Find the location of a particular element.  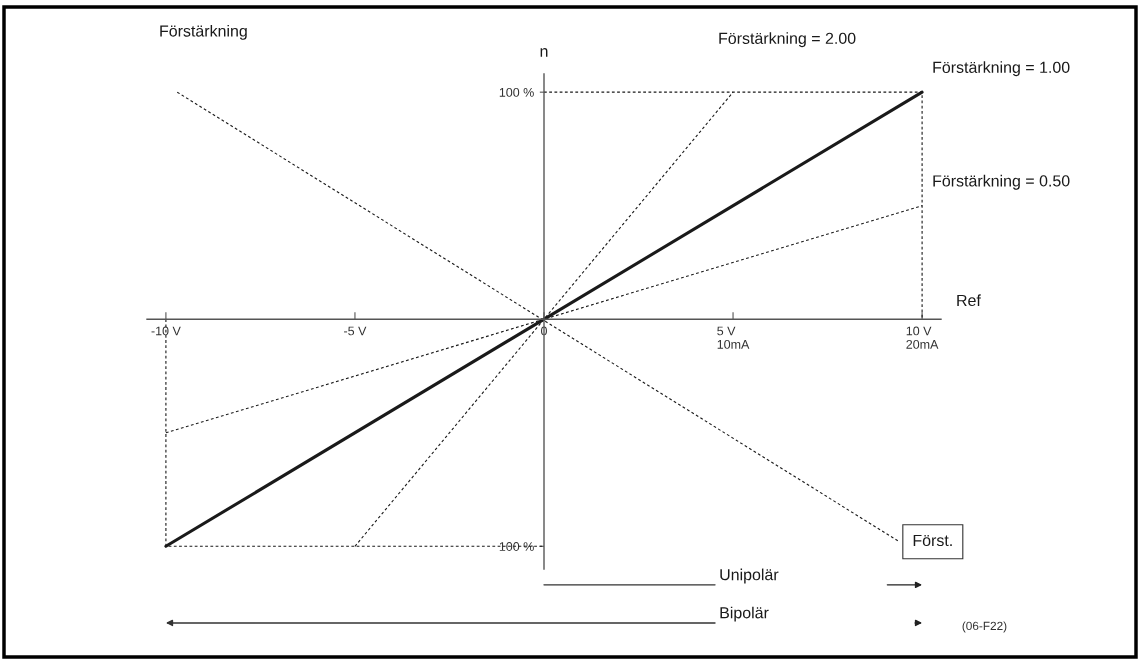

x-tick-label: -10 V is located at coordinates (166, 331).